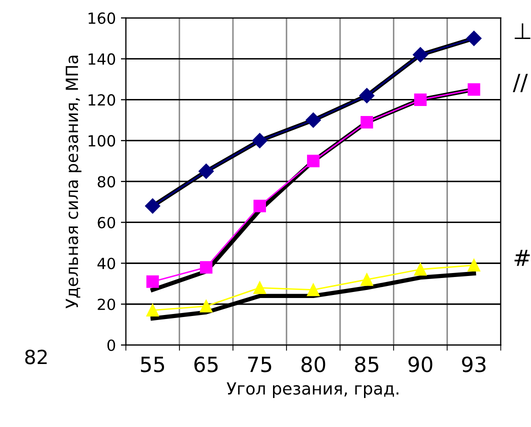 Image resolution: width=531 pixels, height=427 pixels. Describe the element at coordinates (107, 182) in the screenshot. I see `y-tick-label: 80` at that location.